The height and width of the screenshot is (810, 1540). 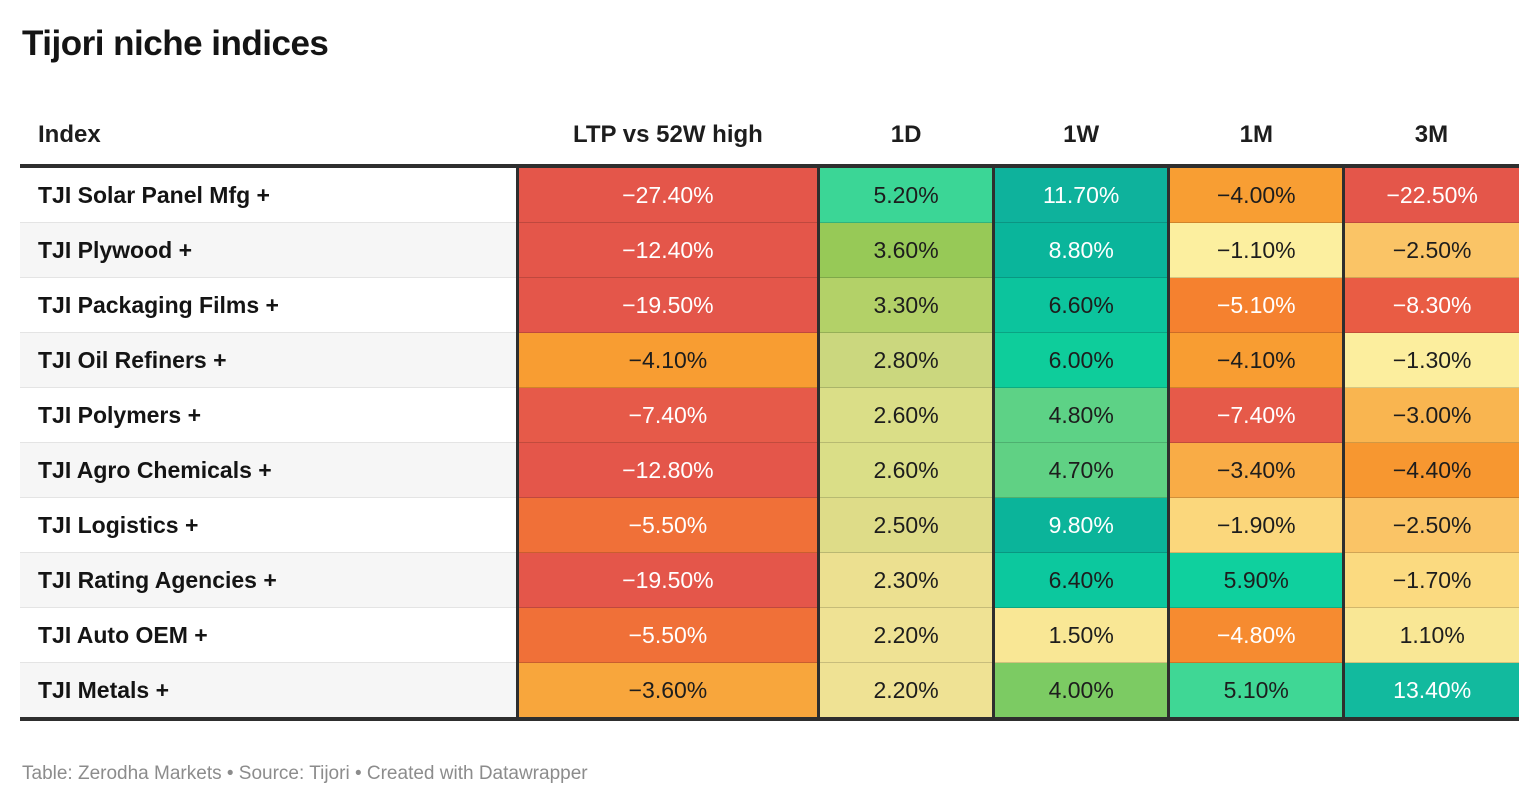 What do you see at coordinates (269, 137) in the screenshot?
I see `column-header-index: Index` at bounding box center [269, 137].